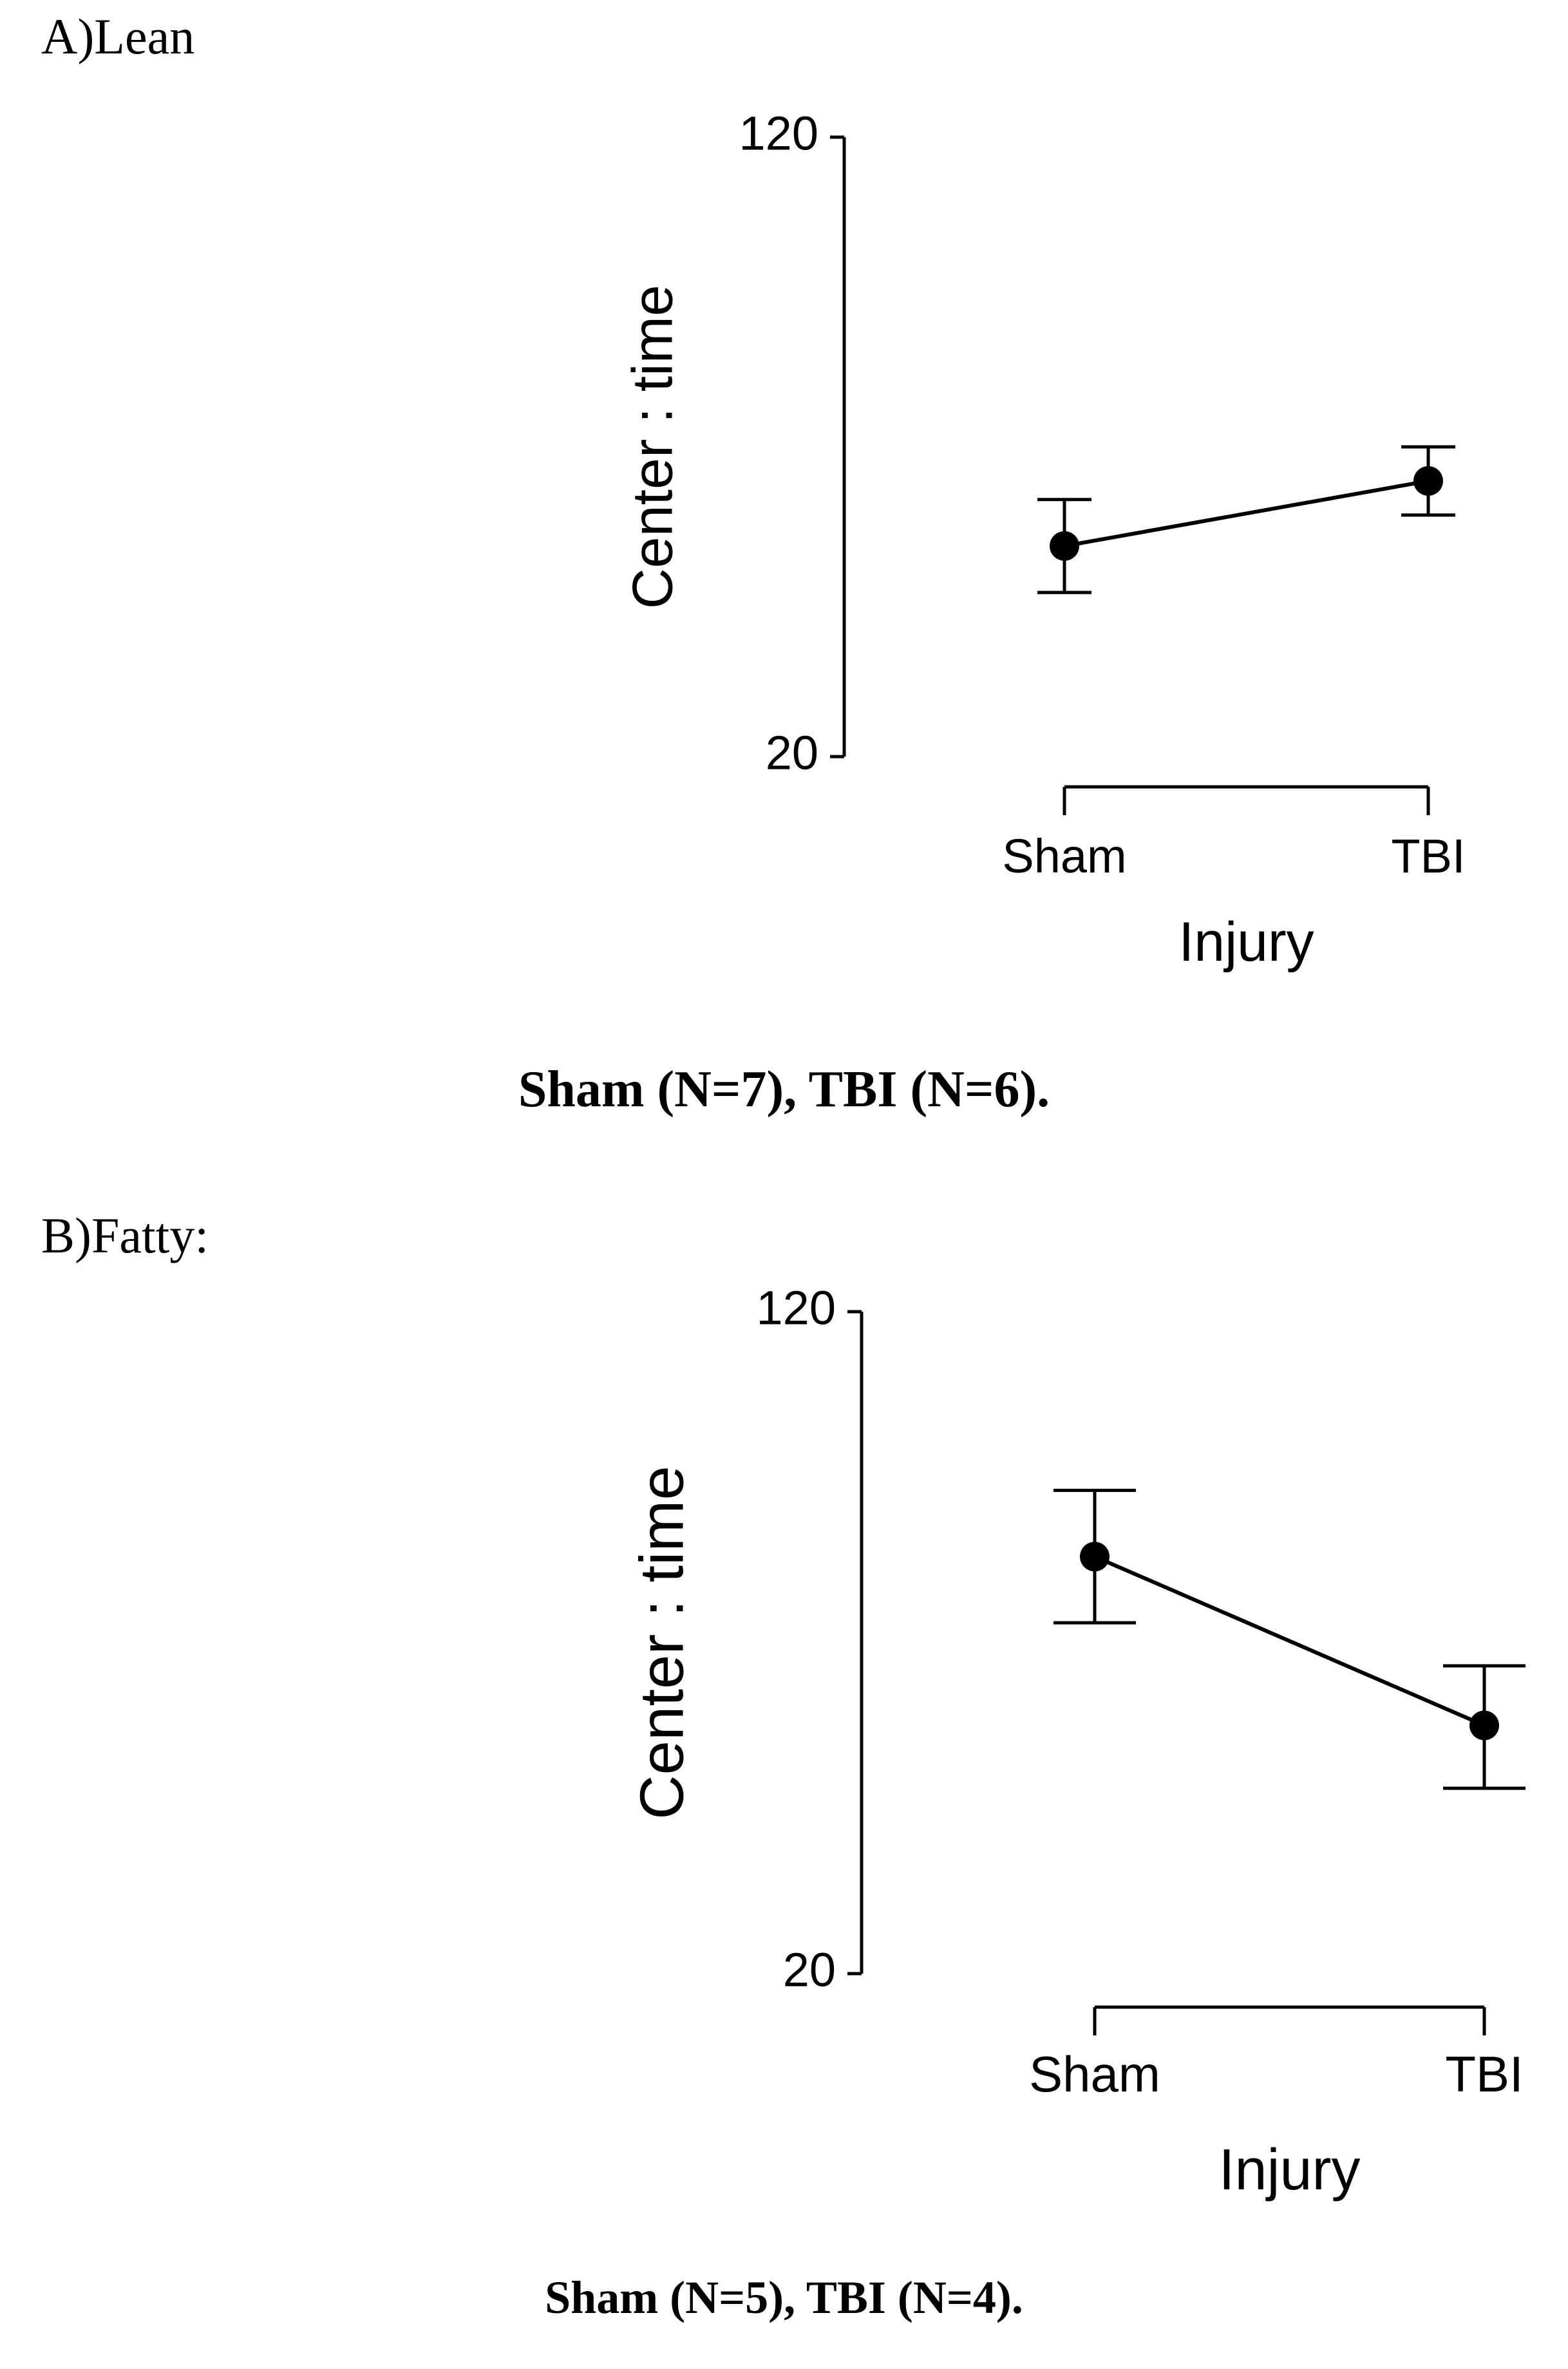  What do you see at coordinates (118, 36) in the screenshot?
I see `panel-a-label: A)Lean` at bounding box center [118, 36].